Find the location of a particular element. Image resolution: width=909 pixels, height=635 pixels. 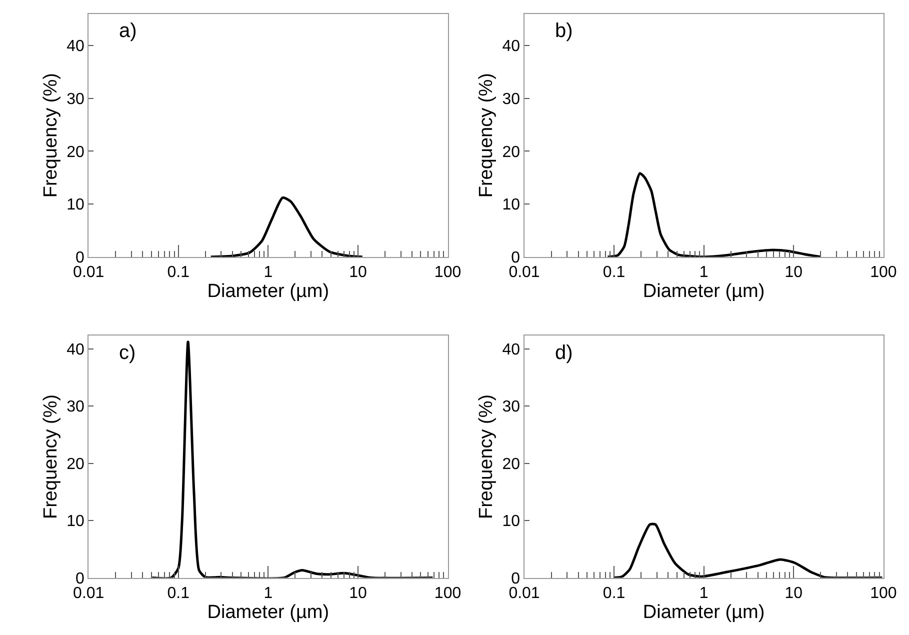

annotation: b) is located at coordinates (564, 31).